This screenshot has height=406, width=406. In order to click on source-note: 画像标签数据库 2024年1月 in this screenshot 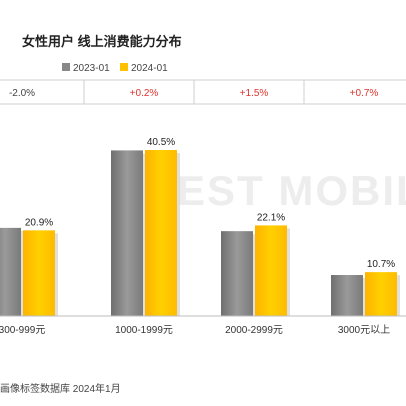, I will do `click(60, 388)`.